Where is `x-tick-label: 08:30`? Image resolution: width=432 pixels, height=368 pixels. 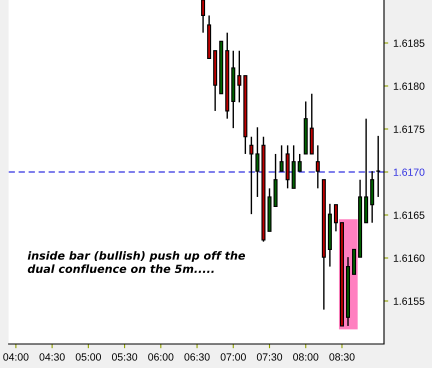
x-tick-label: 08:30 is located at coordinates (342, 357).